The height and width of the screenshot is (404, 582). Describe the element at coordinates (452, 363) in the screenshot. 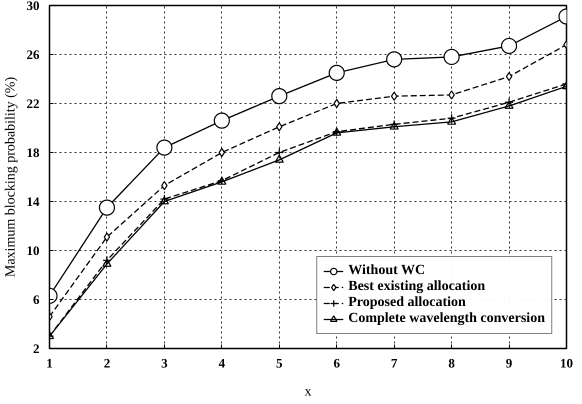

I see `x-tick-label: 8` at that location.